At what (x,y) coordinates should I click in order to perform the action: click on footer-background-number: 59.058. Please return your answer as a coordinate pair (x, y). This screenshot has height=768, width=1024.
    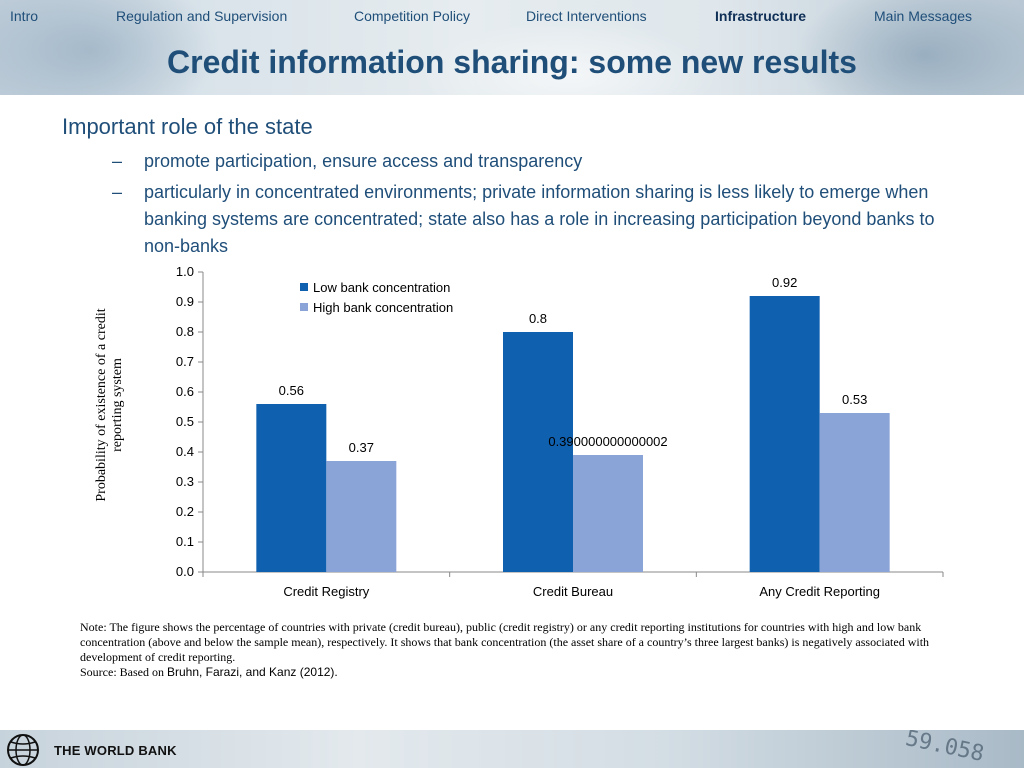
    Looking at the image, I should click on (944, 748).